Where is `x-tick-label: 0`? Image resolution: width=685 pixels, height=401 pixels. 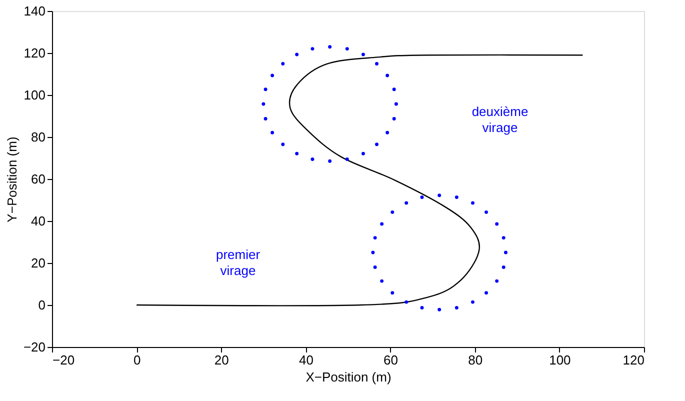
x-tick-label: 0 is located at coordinates (137, 360).